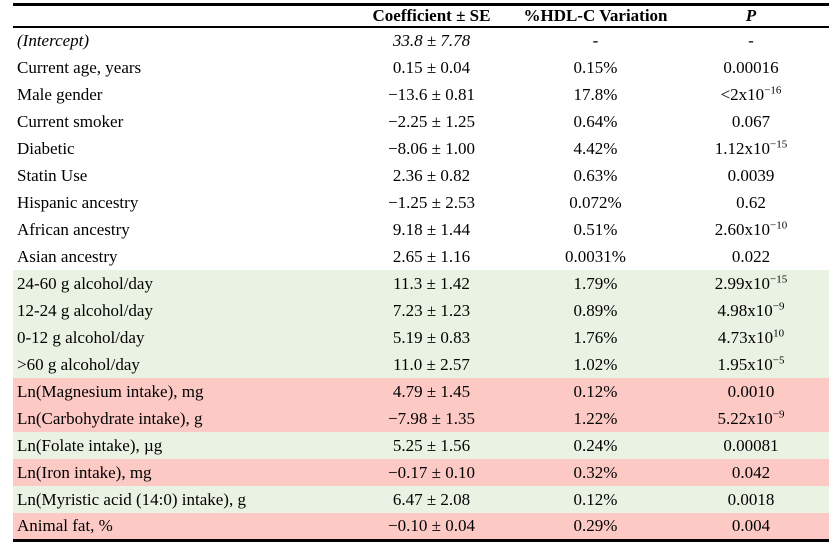 Image resolution: width=839 pixels, height=556 pixels. Describe the element at coordinates (751, 499) in the screenshot. I see `p-value-cell: 0.0018` at that location.